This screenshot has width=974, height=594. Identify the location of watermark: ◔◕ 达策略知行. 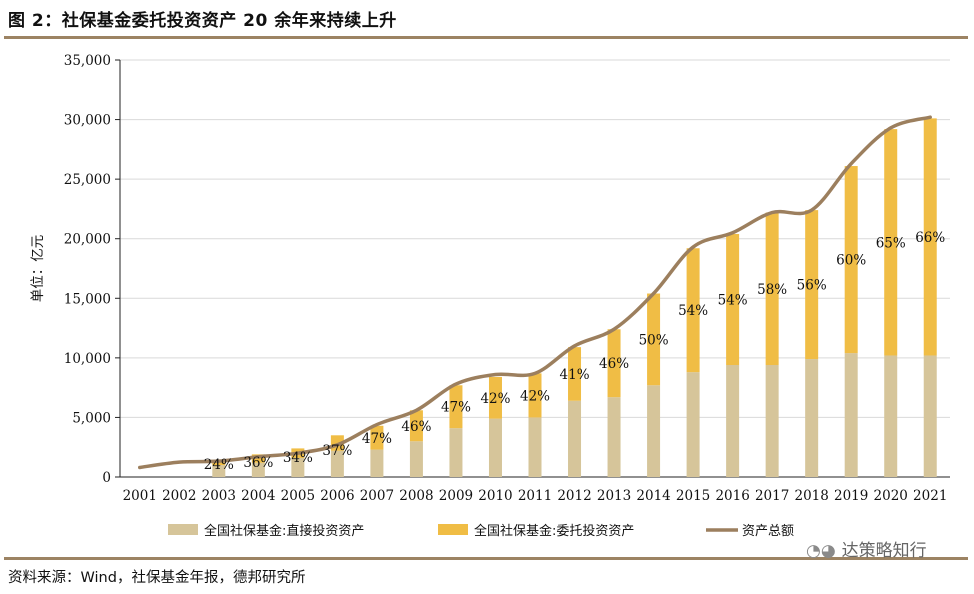
(866, 548).